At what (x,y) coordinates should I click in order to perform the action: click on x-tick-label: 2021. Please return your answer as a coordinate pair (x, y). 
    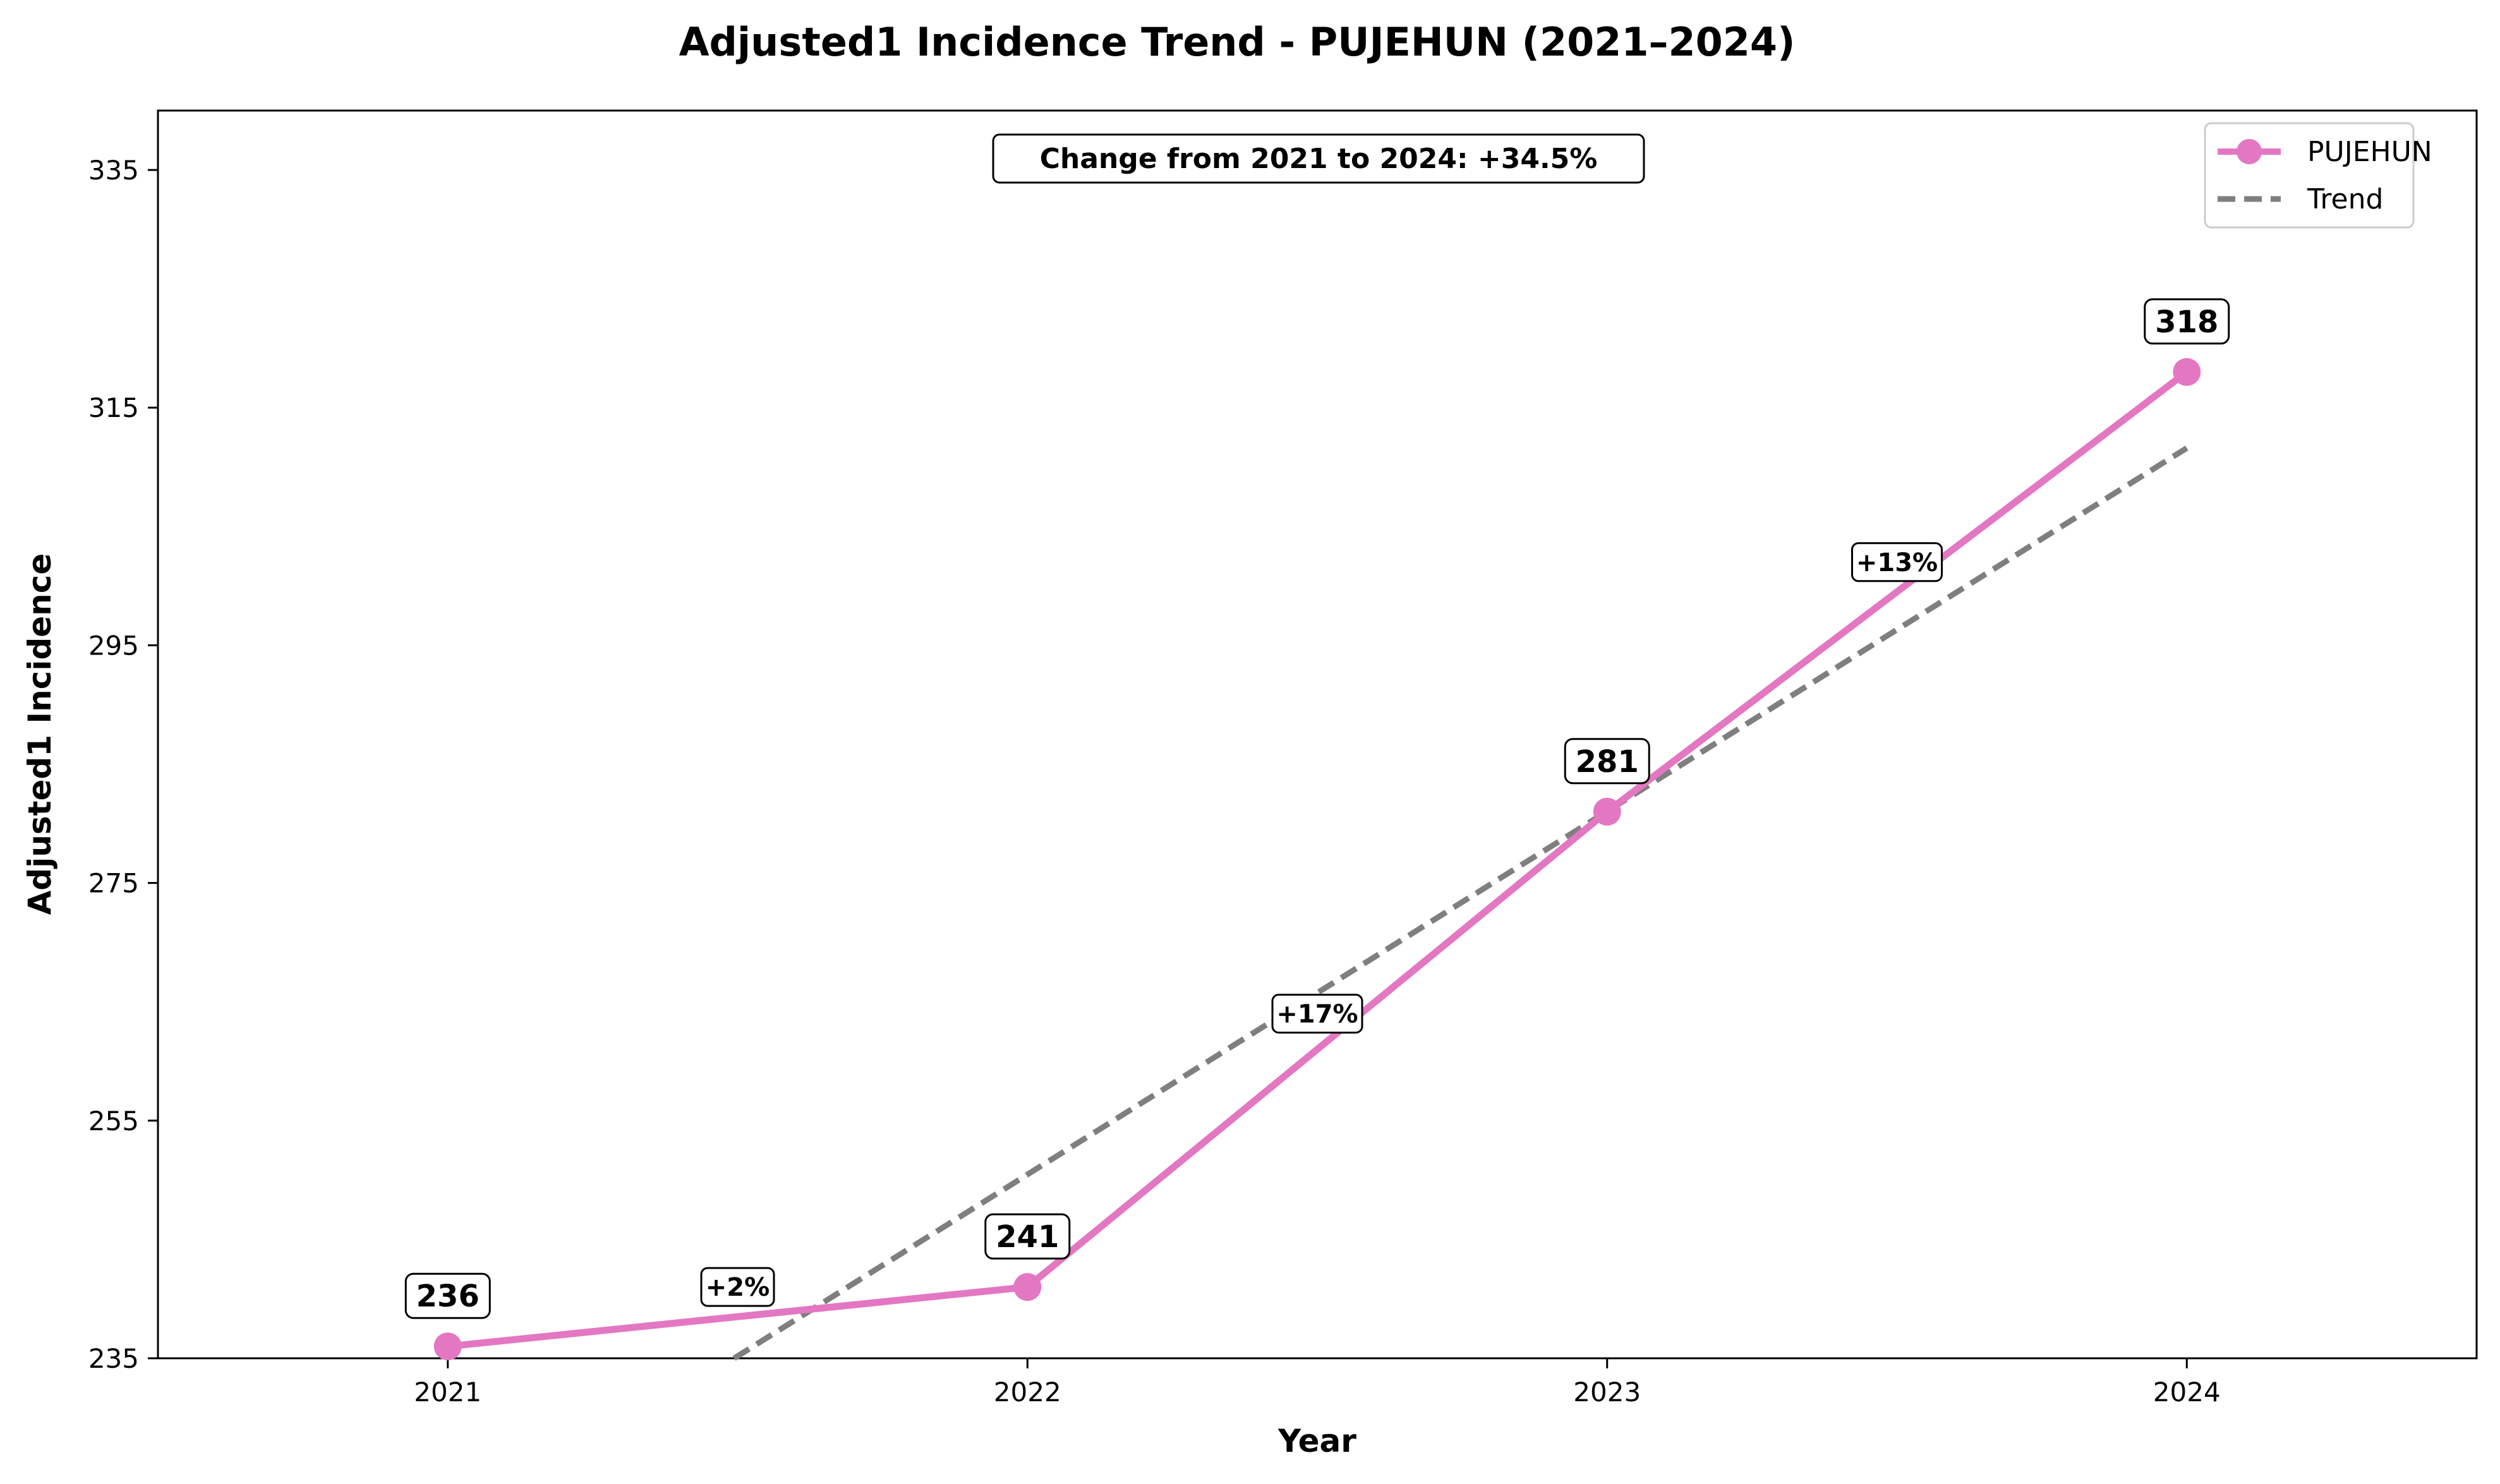
    Looking at the image, I should click on (447, 1392).